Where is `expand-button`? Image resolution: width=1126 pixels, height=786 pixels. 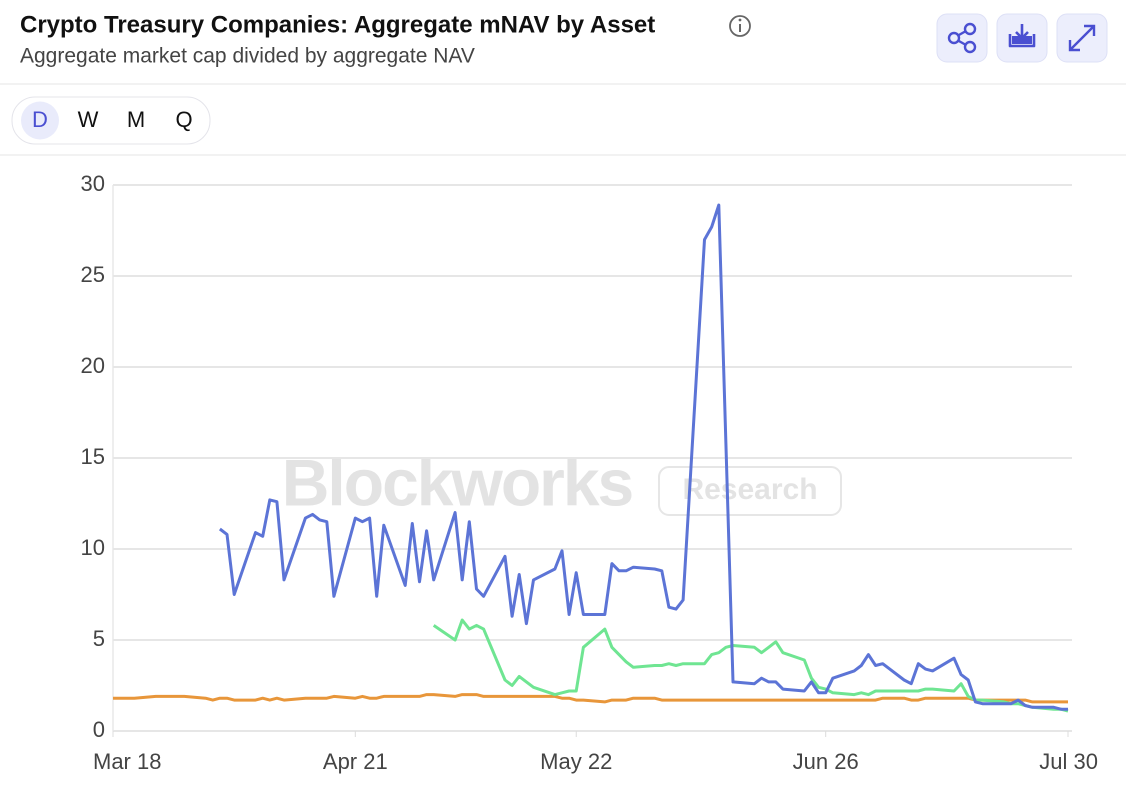
expand-button is located at coordinates (1082, 38).